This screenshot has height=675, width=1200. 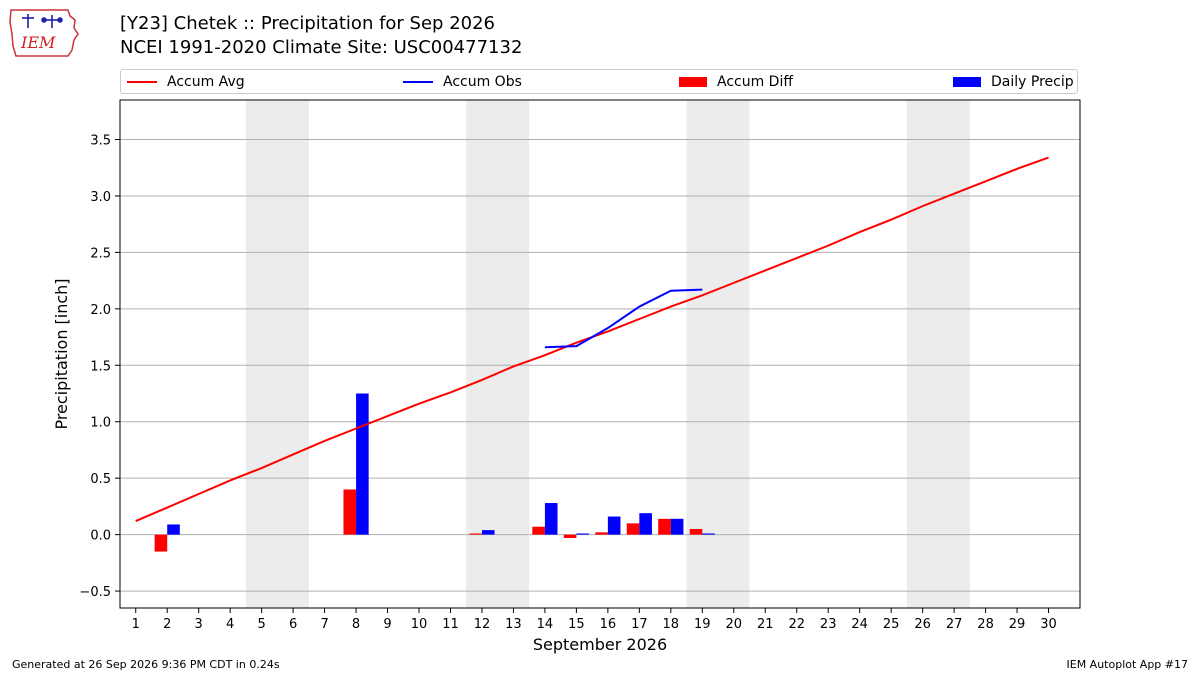 What do you see at coordinates (136, 624) in the screenshot?
I see `x-tick-label: 1` at bounding box center [136, 624].